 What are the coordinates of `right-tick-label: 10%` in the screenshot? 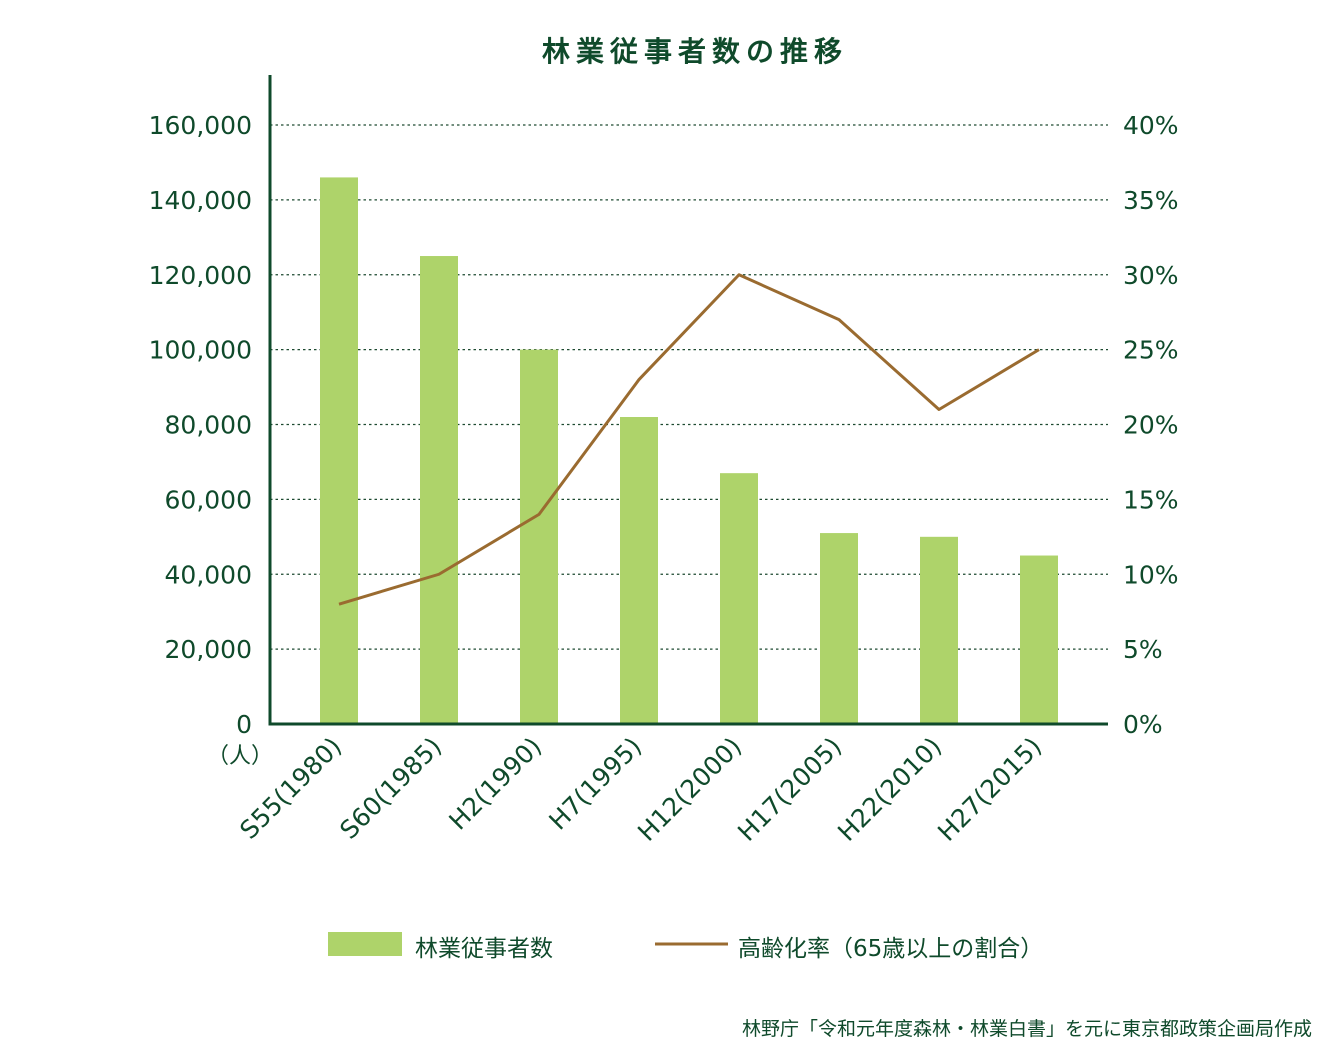 It's located at (1151, 574).